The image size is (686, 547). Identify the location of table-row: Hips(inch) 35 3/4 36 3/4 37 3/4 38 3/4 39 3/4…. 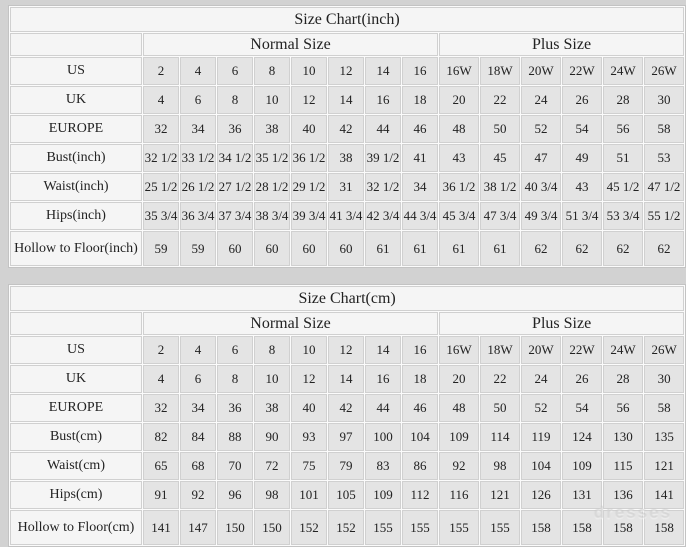
(347, 216).